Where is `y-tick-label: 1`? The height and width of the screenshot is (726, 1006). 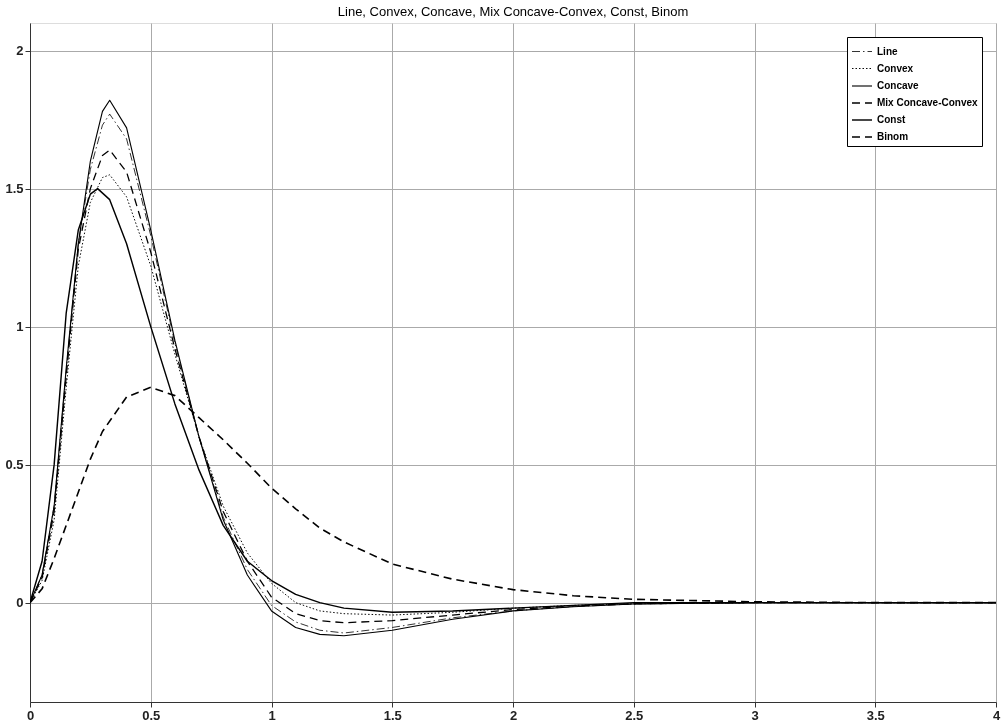 y-tick-label: 1 is located at coordinates (20, 327).